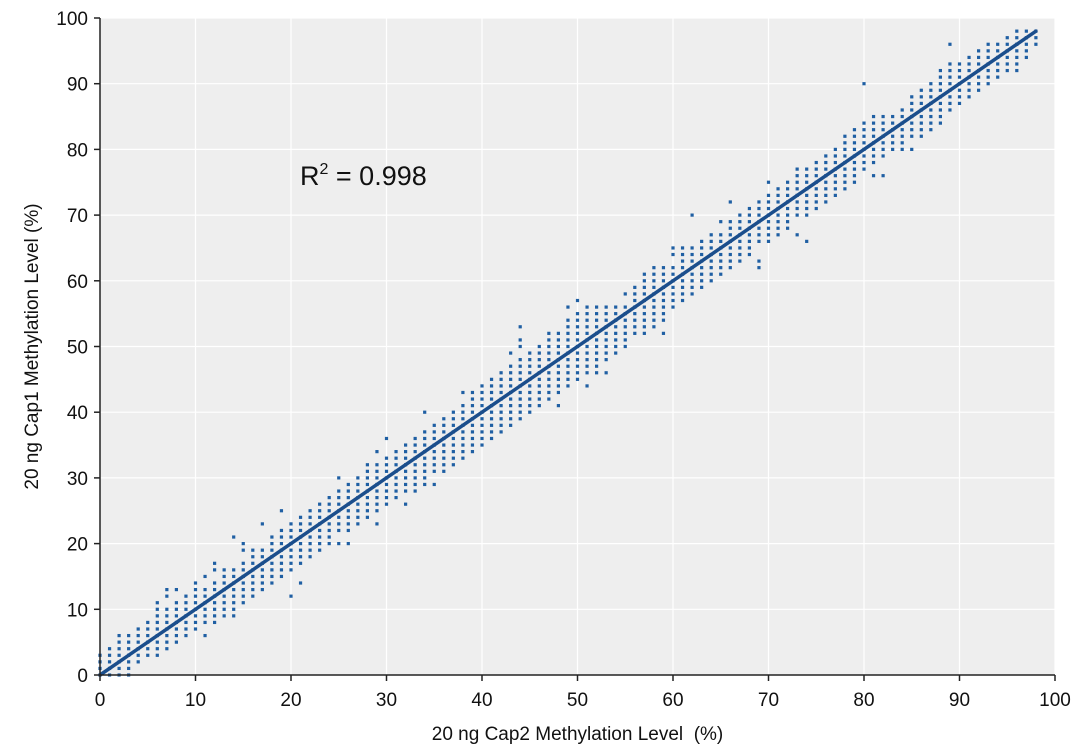 This screenshot has height=756, width=1080. Describe the element at coordinates (77, 413) in the screenshot. I see `y-tick-label: 40` at that location.